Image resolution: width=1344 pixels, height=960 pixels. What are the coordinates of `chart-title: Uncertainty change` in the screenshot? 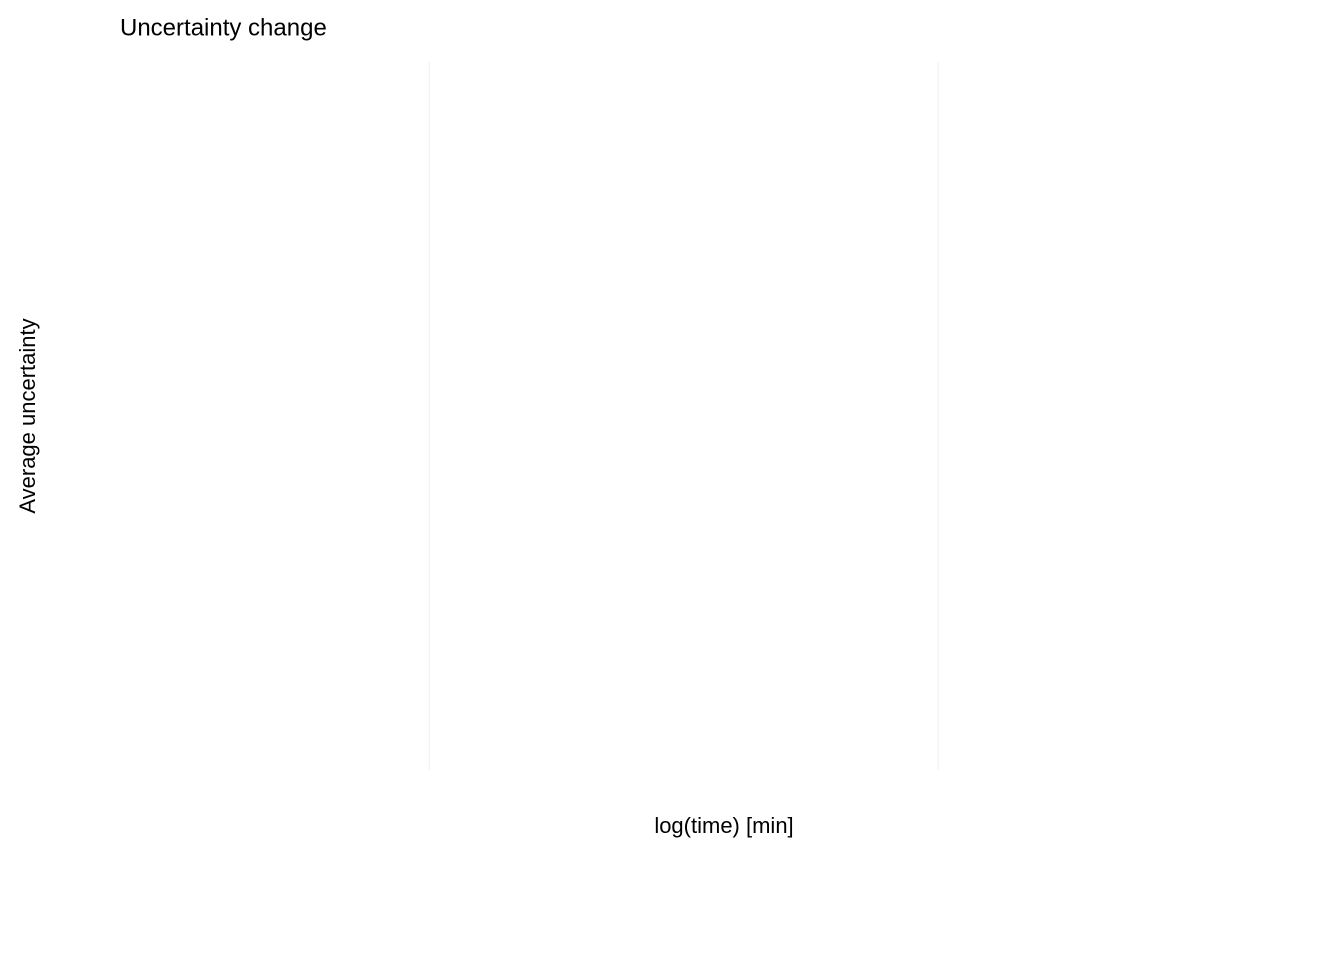 It's located at (223, 27).